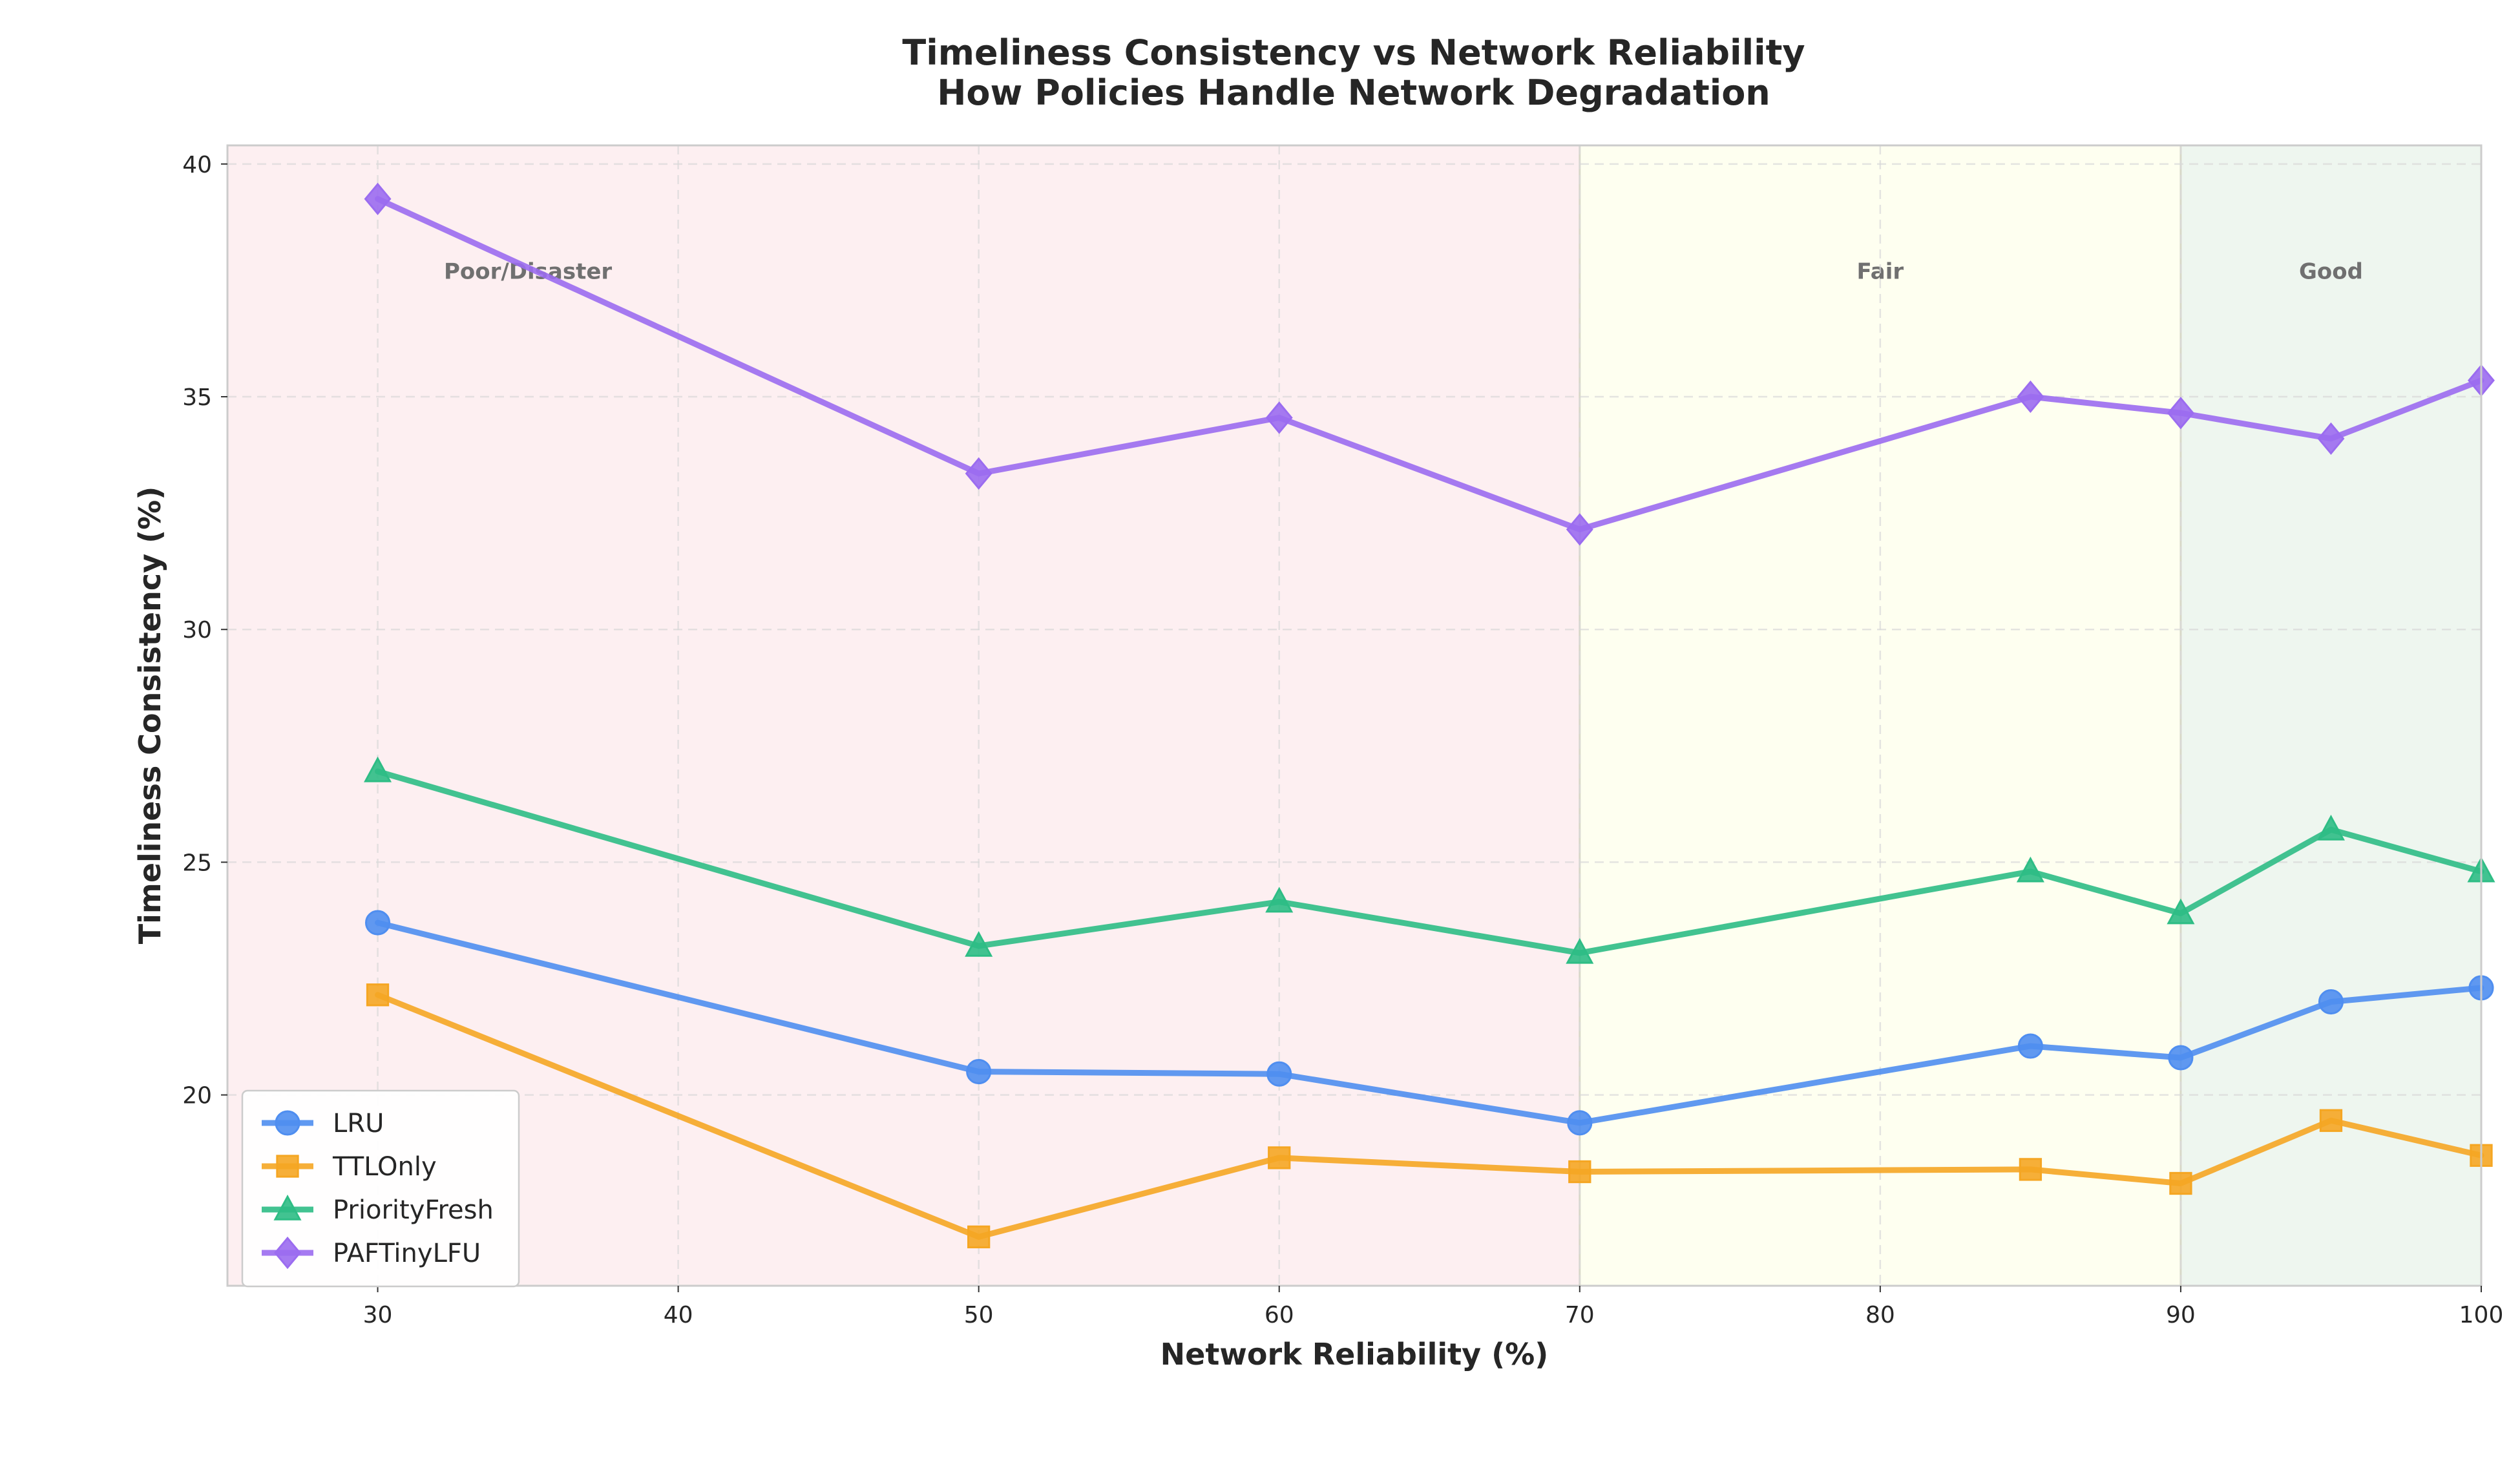  What do you see at coordinates (358, 1123) in the screenshot?
I see `legend-label: LRU` at bounding box center [358, 1123].